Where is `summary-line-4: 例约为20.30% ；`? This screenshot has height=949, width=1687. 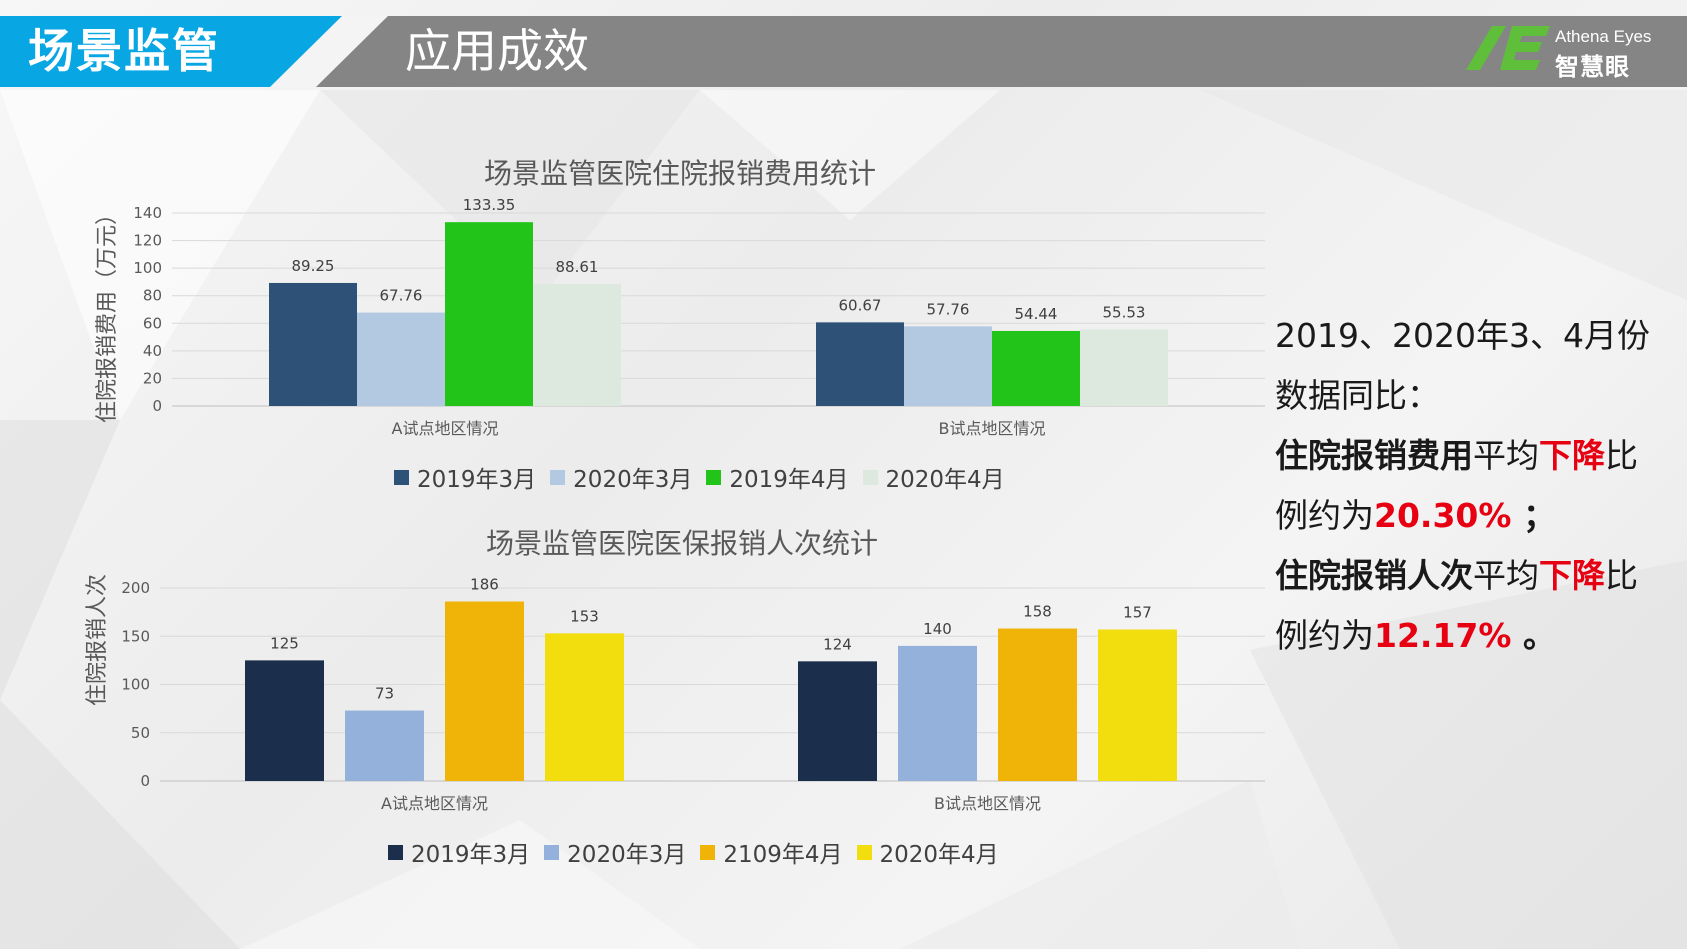 summary-line-4: 例约为20.30% ； is located at coordinates (1475, 516).